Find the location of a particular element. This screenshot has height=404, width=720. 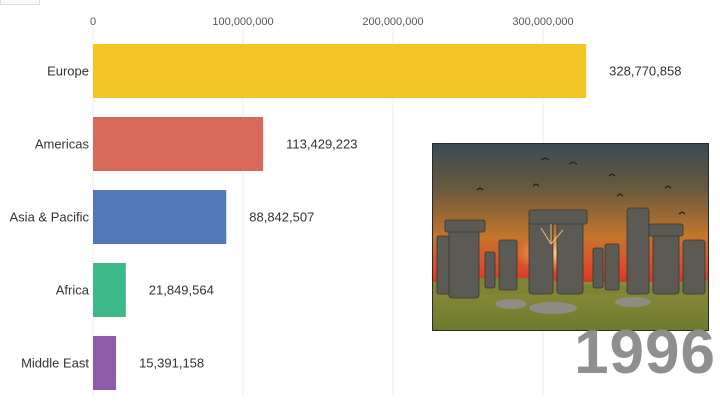

value-label: 21,849,564 is located at coordinates (181, 290).